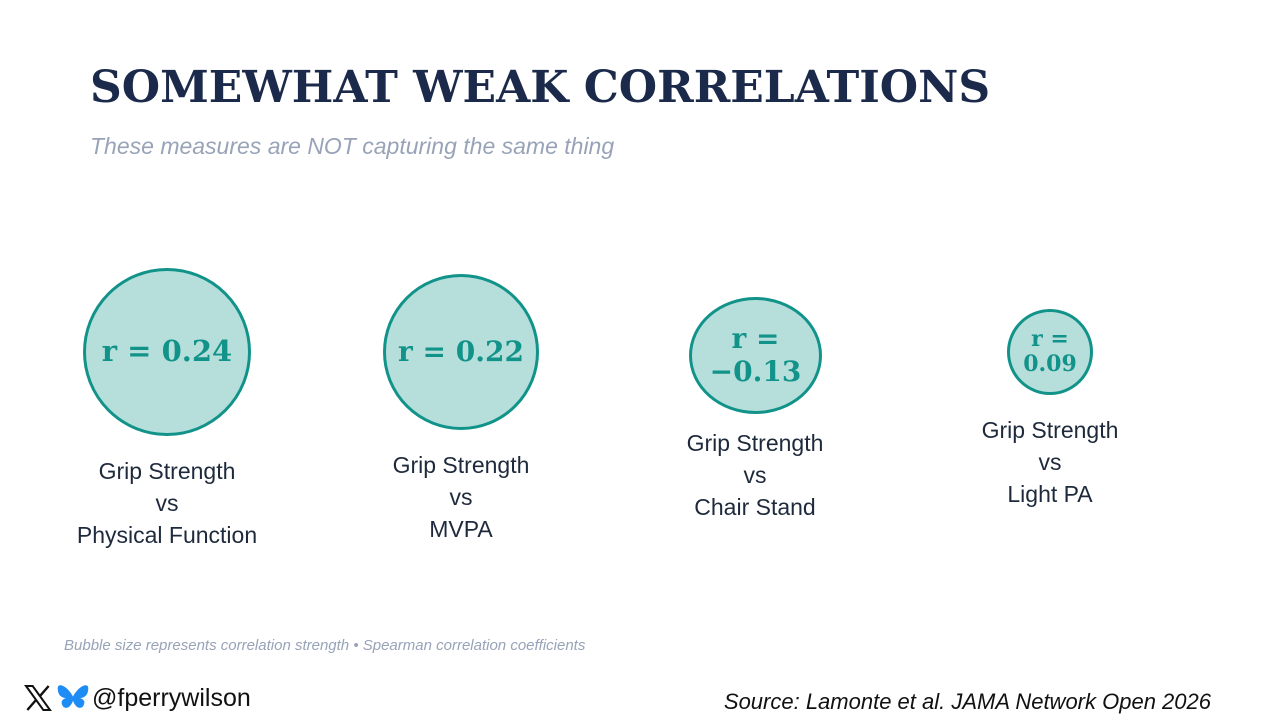 The width and height of the screenshot is (1280, 720). I want to click on bubble-grip-physical-function: r = 0.24, so click(167, 352).